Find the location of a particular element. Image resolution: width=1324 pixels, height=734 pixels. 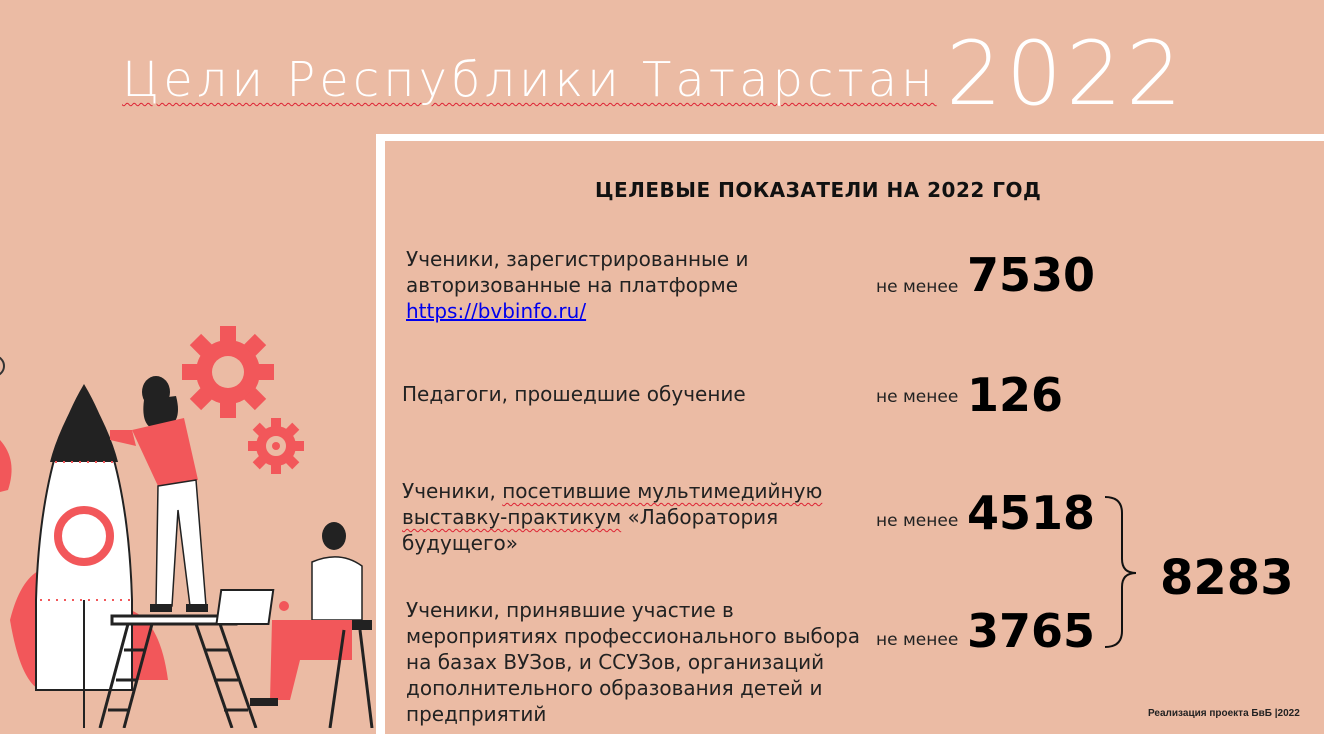

section-title: ЦЕЛЕВЫЕ ПОКАЗАТЕЛИ НА 2022 ГОД is located at coordinates (818, 190).